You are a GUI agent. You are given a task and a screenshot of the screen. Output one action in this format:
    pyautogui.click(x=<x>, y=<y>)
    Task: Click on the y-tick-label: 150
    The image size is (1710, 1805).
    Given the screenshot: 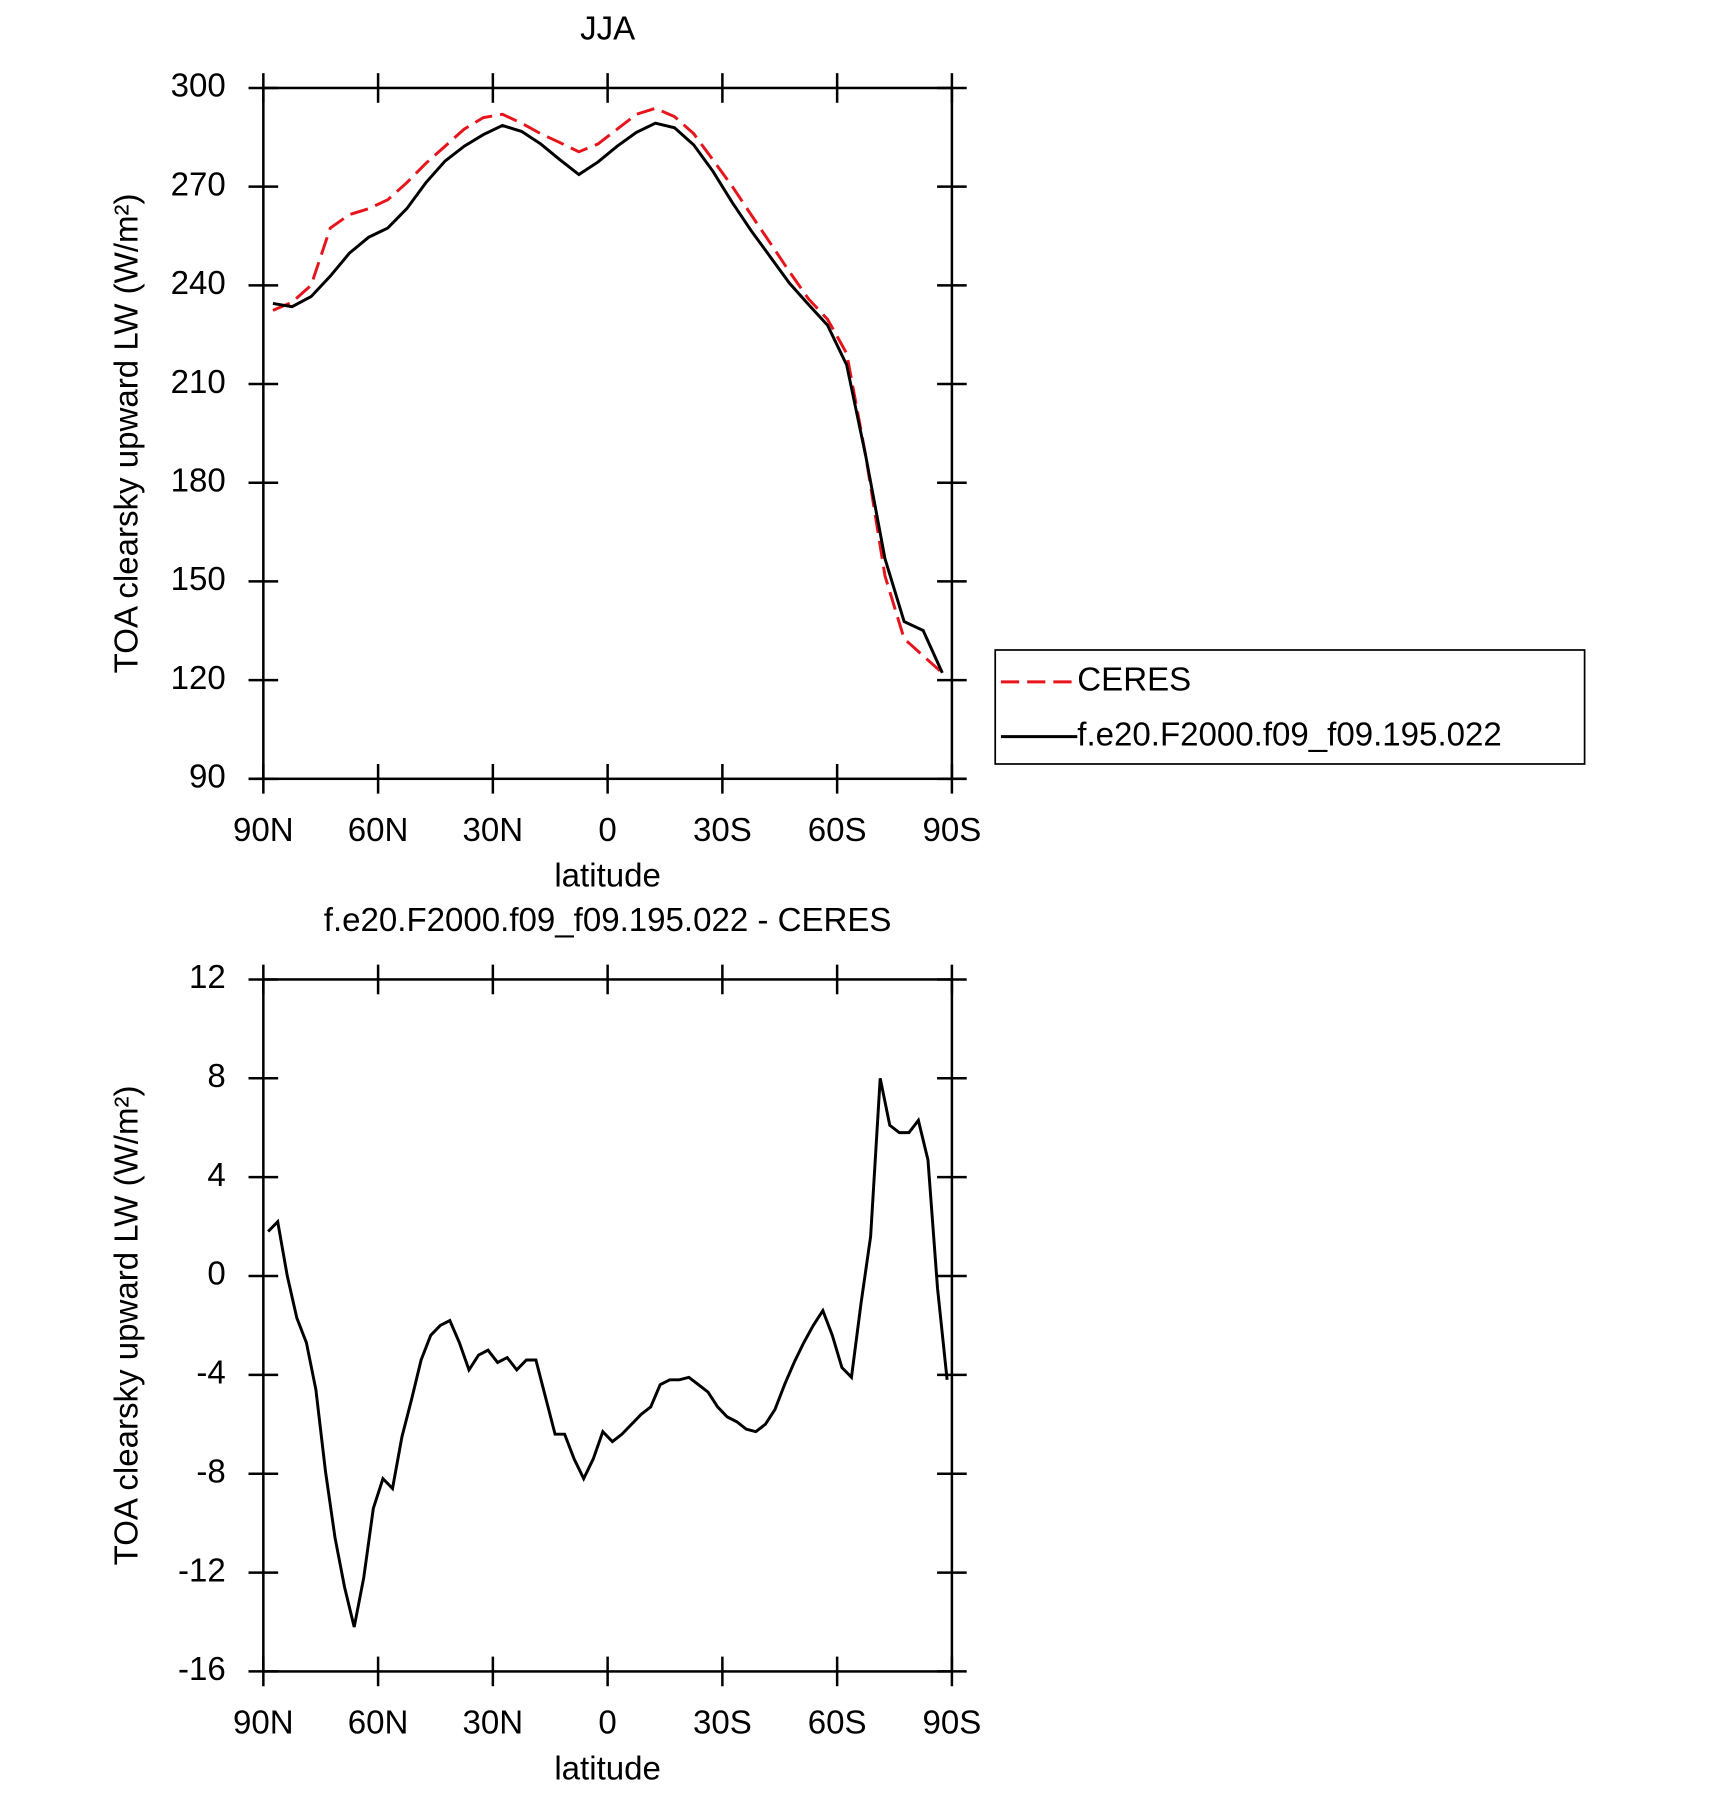 What is the action you would take?
    pyautogui.click(x=198, y=579)
    